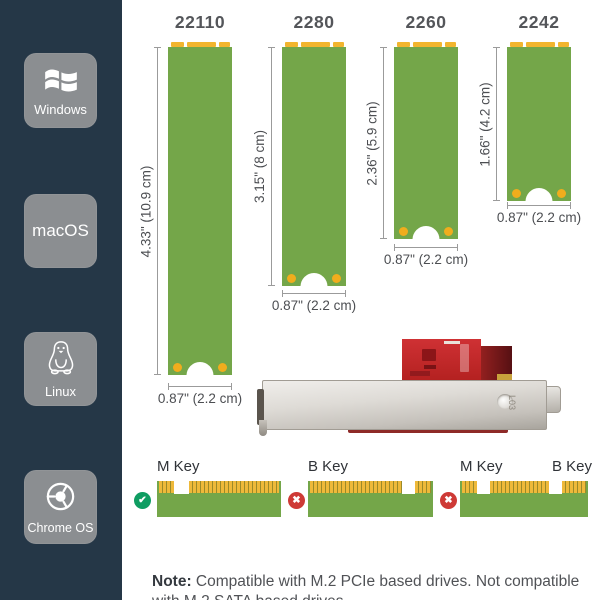 The width and height of the screenshot is (600, 600). What do you see at coordinates (146, 211) in the screenshot?
I see `drive-22110-length-label: 4.33" (10.9 cm)` at bounding box center [146, 211].